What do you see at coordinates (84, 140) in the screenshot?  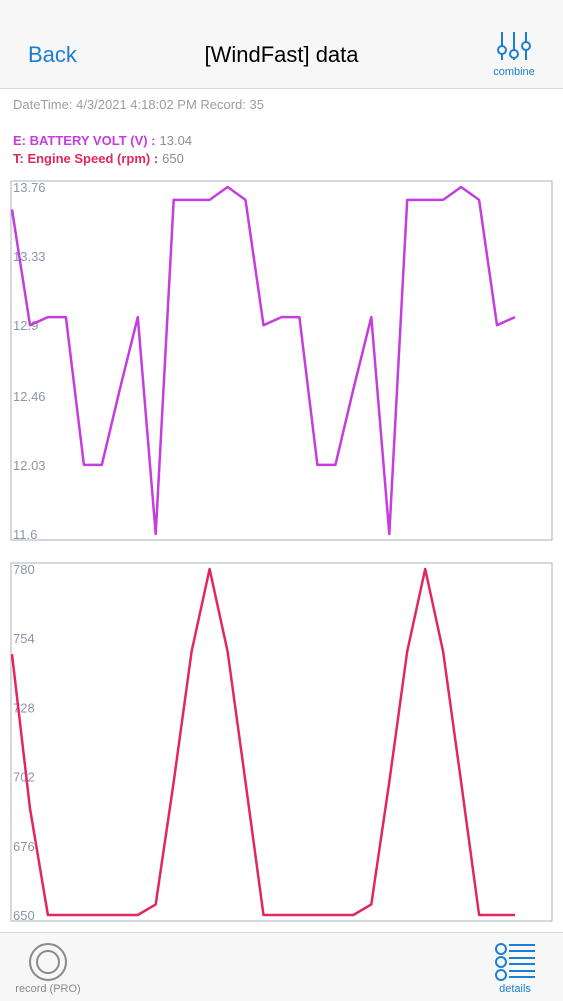 I see `legend-e-label: E: BATTERY VOLT (V) :` at bounding box center [84, 140].